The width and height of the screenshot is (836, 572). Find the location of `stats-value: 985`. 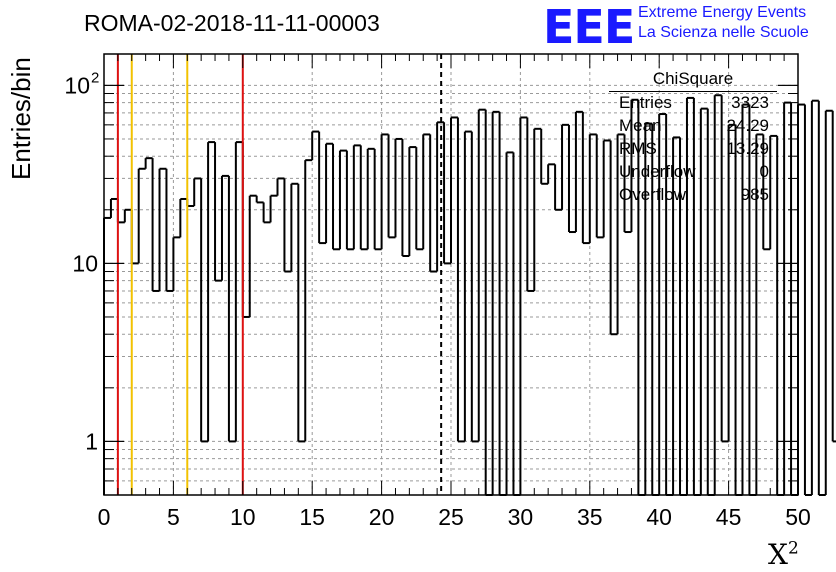

stats-value: 985 is located at coordinates (754, 194).